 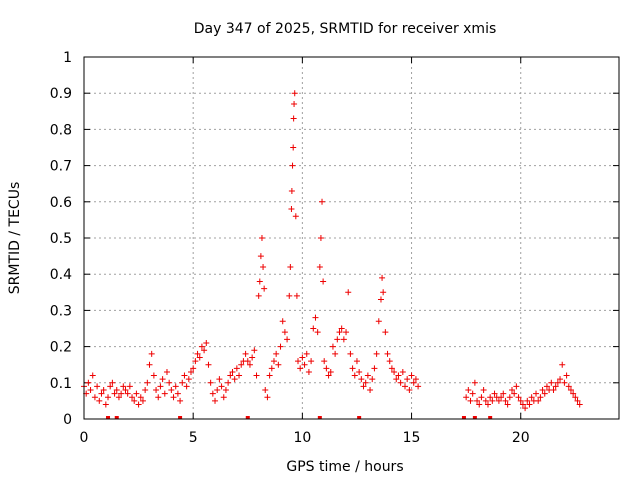 I want to click on x-tick-label: 5, so click(x=193, y=438).